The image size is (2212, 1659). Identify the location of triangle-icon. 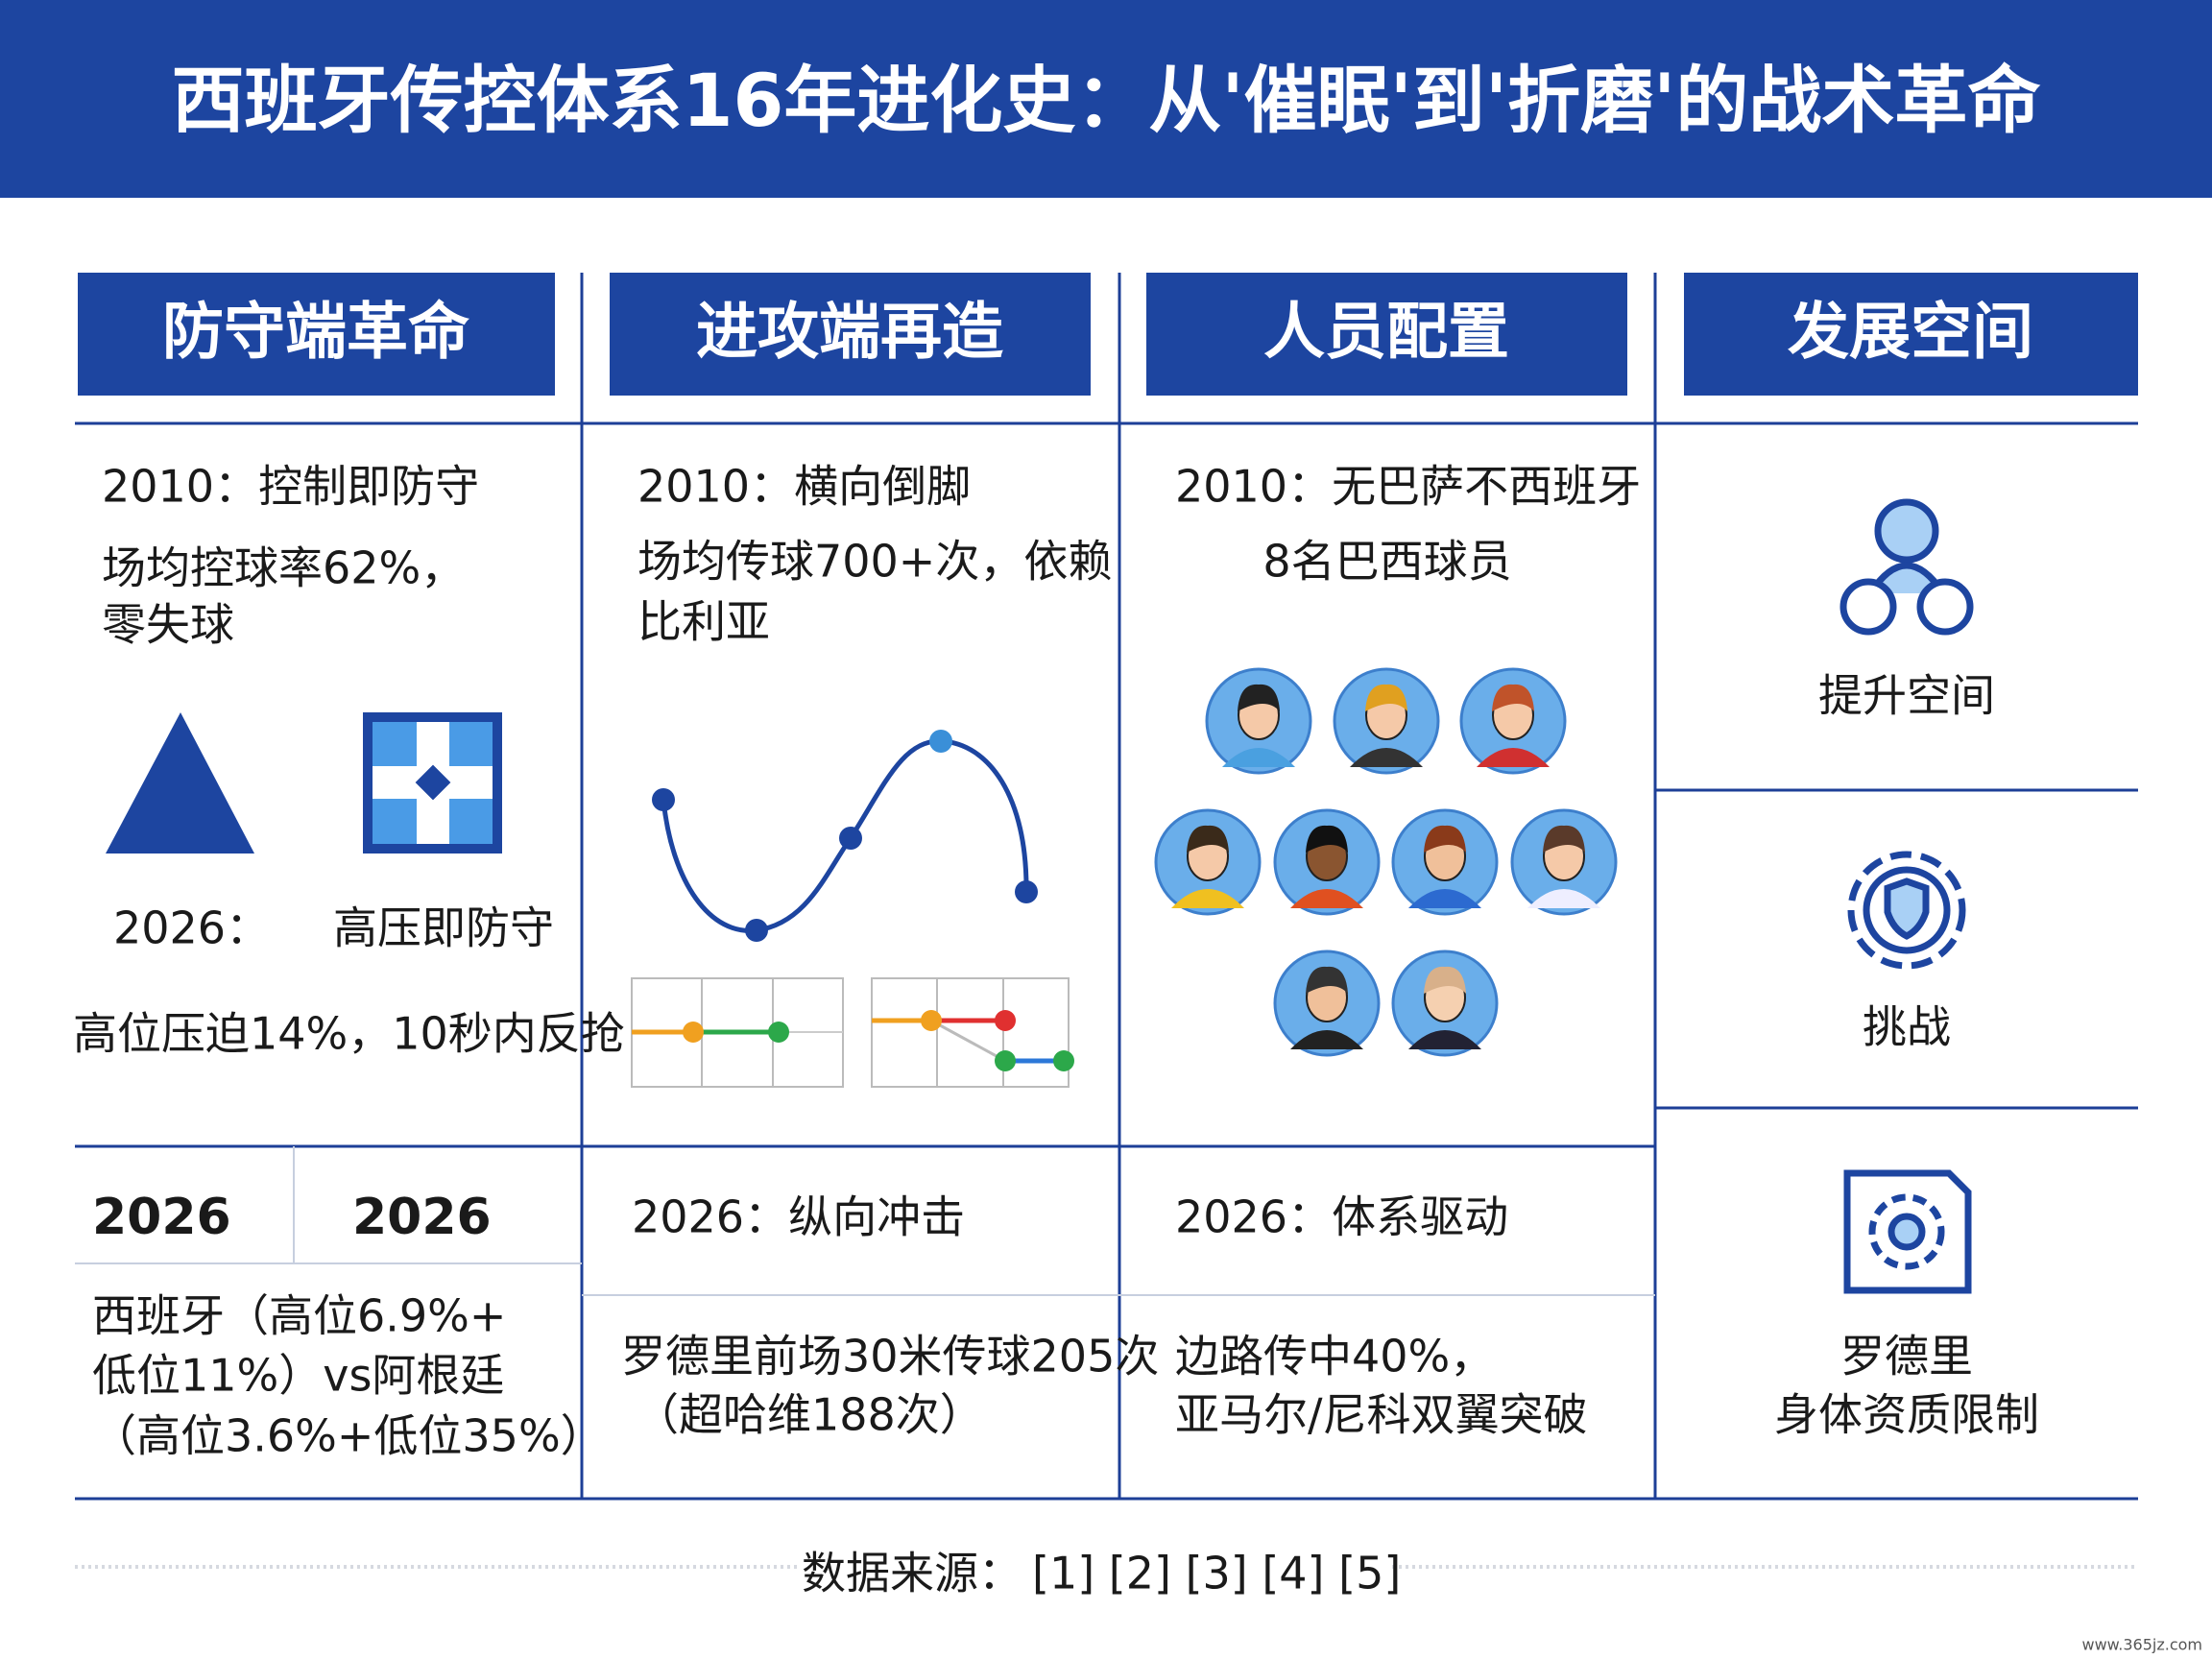
(180, 783).